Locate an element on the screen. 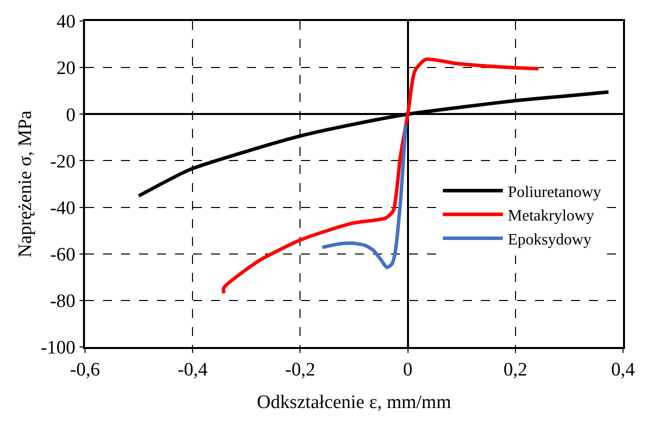  y-tick-label: 40 is located at coordinates (66, 22).